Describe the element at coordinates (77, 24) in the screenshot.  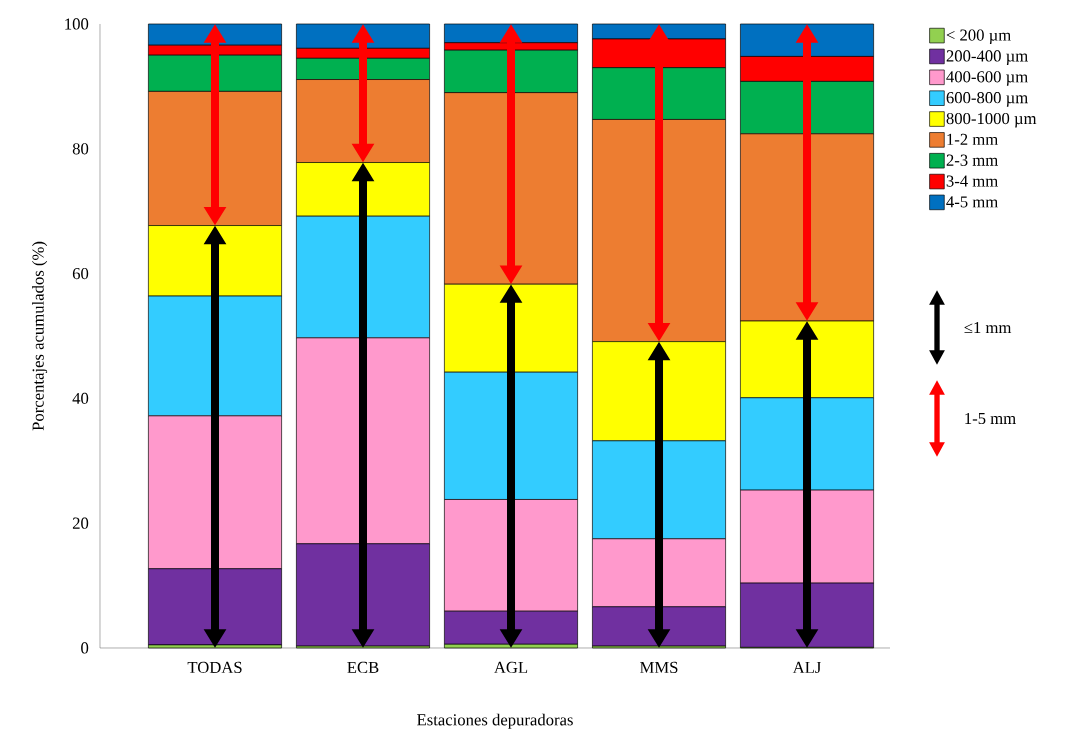
I see `y-tick-label: 100` at that location.